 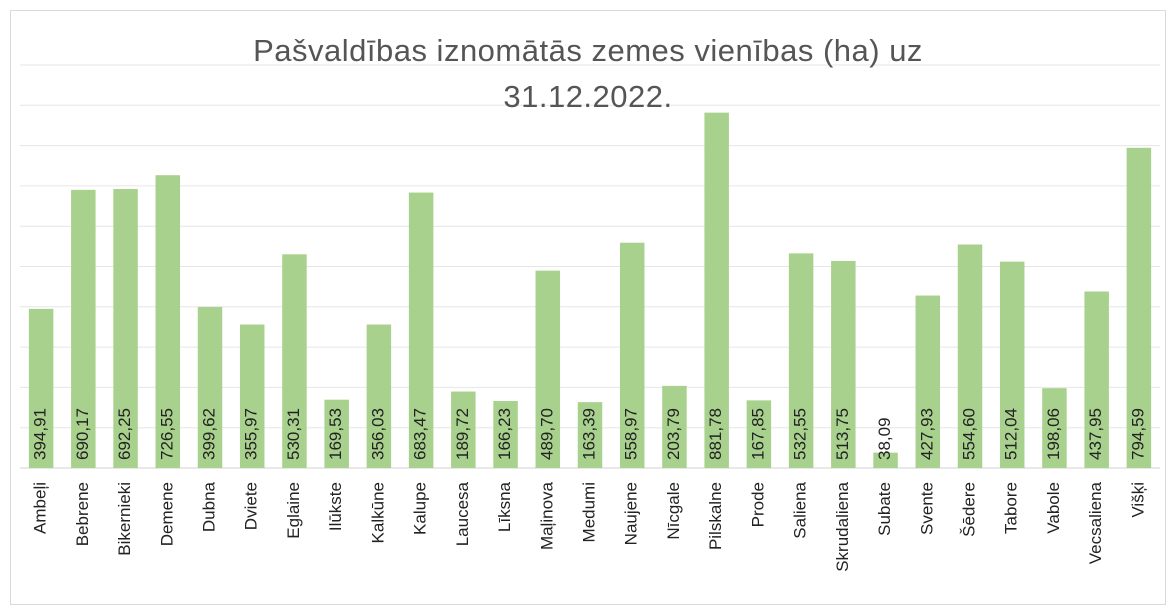 I want to click on x-tick-label: Nīcgale, so click(x=673, y=511).